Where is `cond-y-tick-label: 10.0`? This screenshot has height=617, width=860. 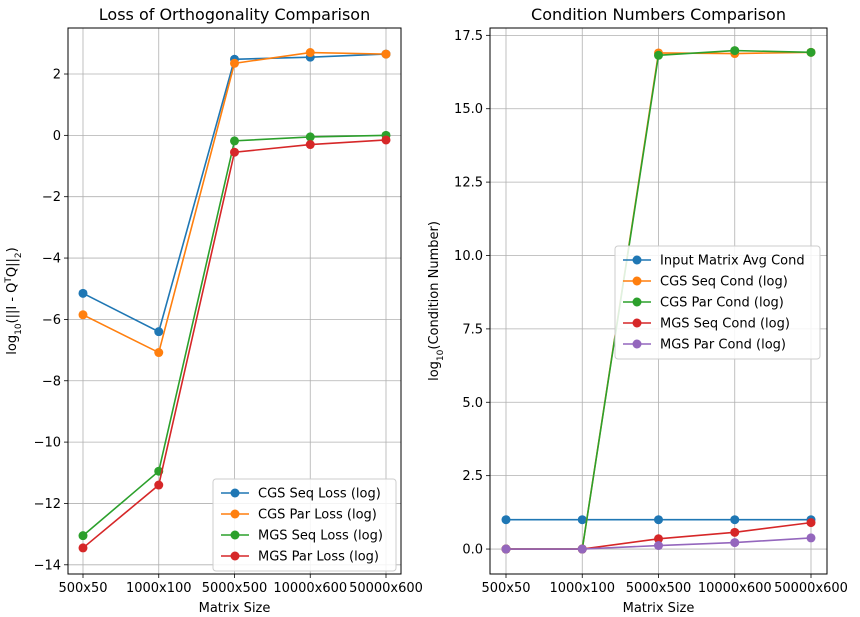
cond-y-tick-label: 10.0 is located at coordinates (468, 256).